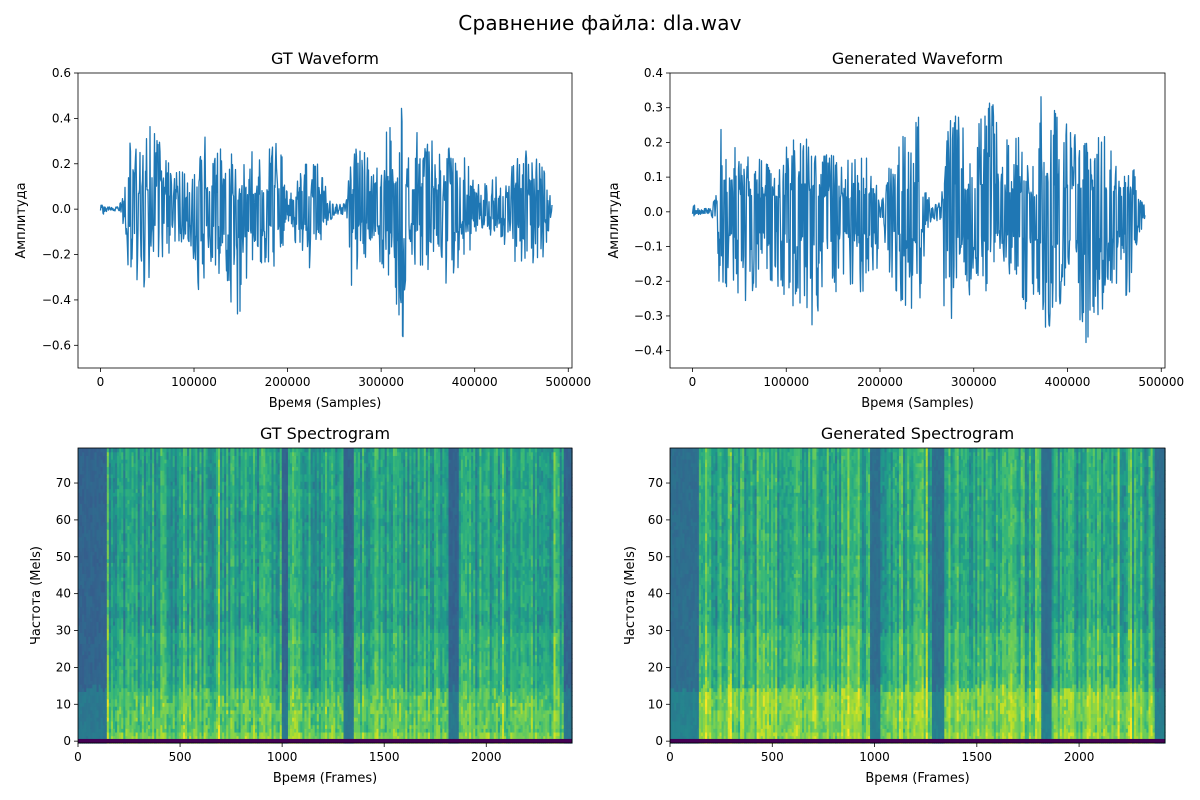 The image size is (1200, 800). Describe the element at coordinates (648, 351) in the screenshot. I see `y-tick-label: −0.4` at that location.